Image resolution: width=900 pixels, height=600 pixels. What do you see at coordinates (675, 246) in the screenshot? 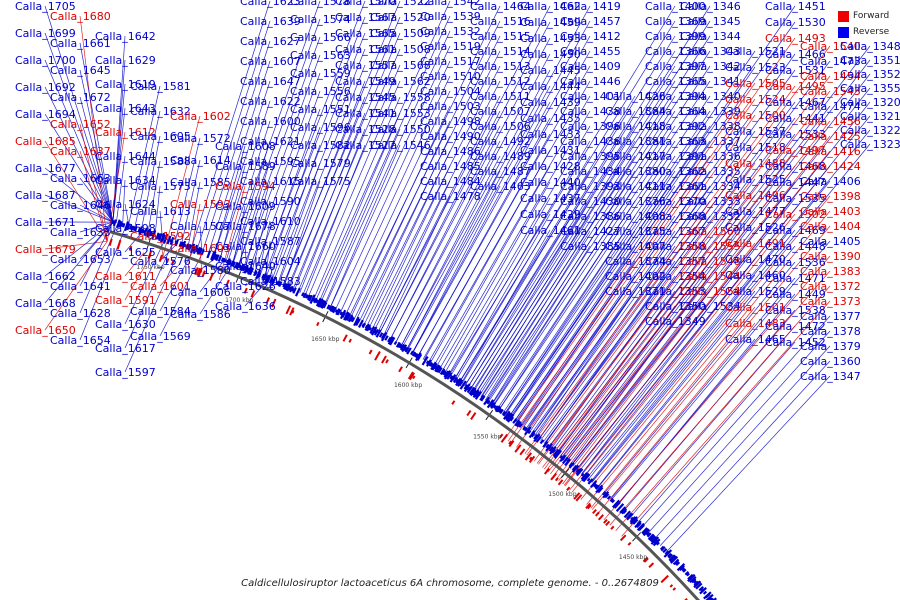
I see `gene-label: Calla_1358` at bounding box center [675, 246].